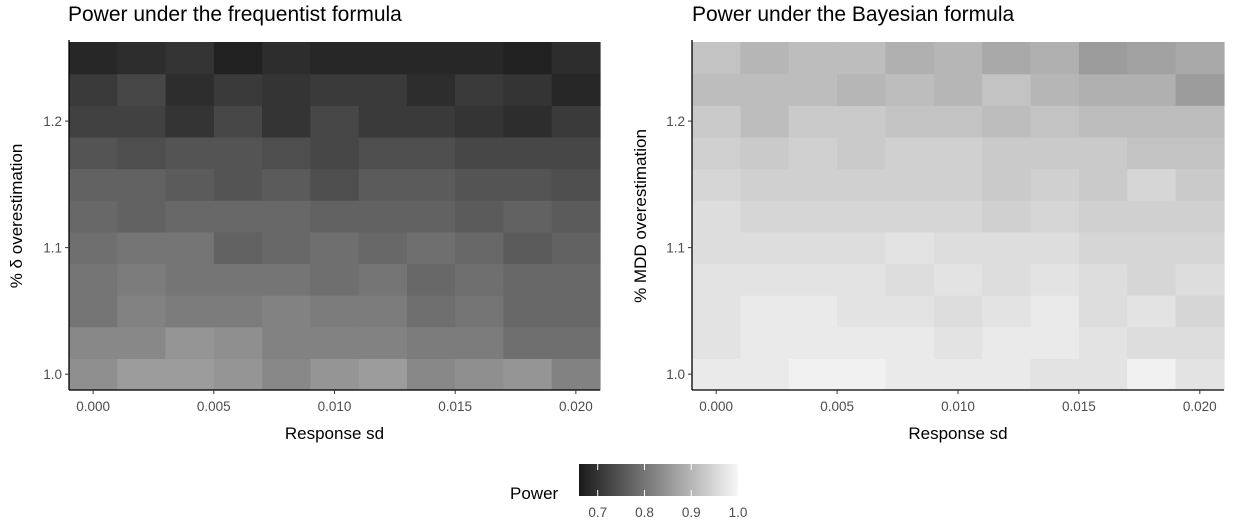  What do you see at coordinates (597, 512) in the screenshot?
I see `colorbar-tick-label: 0.7` at bounding box center [597, 512].